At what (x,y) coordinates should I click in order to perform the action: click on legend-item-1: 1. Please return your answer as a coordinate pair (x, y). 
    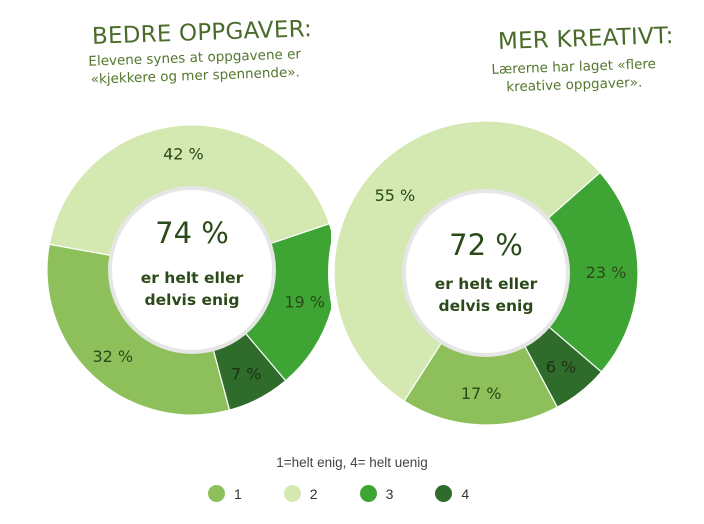
    Looking at the image, I should click on (225, 493).